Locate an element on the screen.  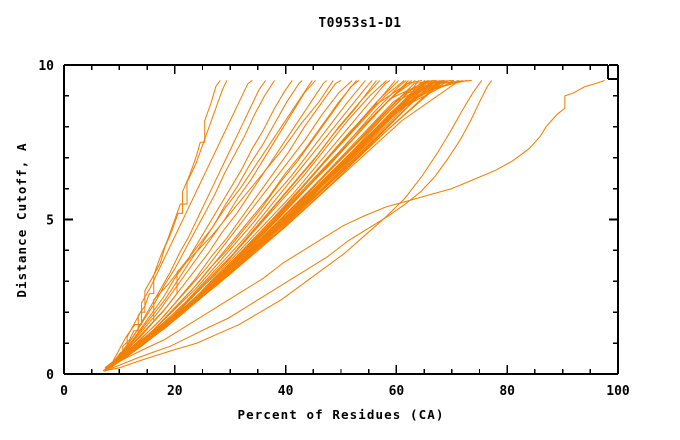
y-tick-label: 10 is located at coordinates (46, 66).